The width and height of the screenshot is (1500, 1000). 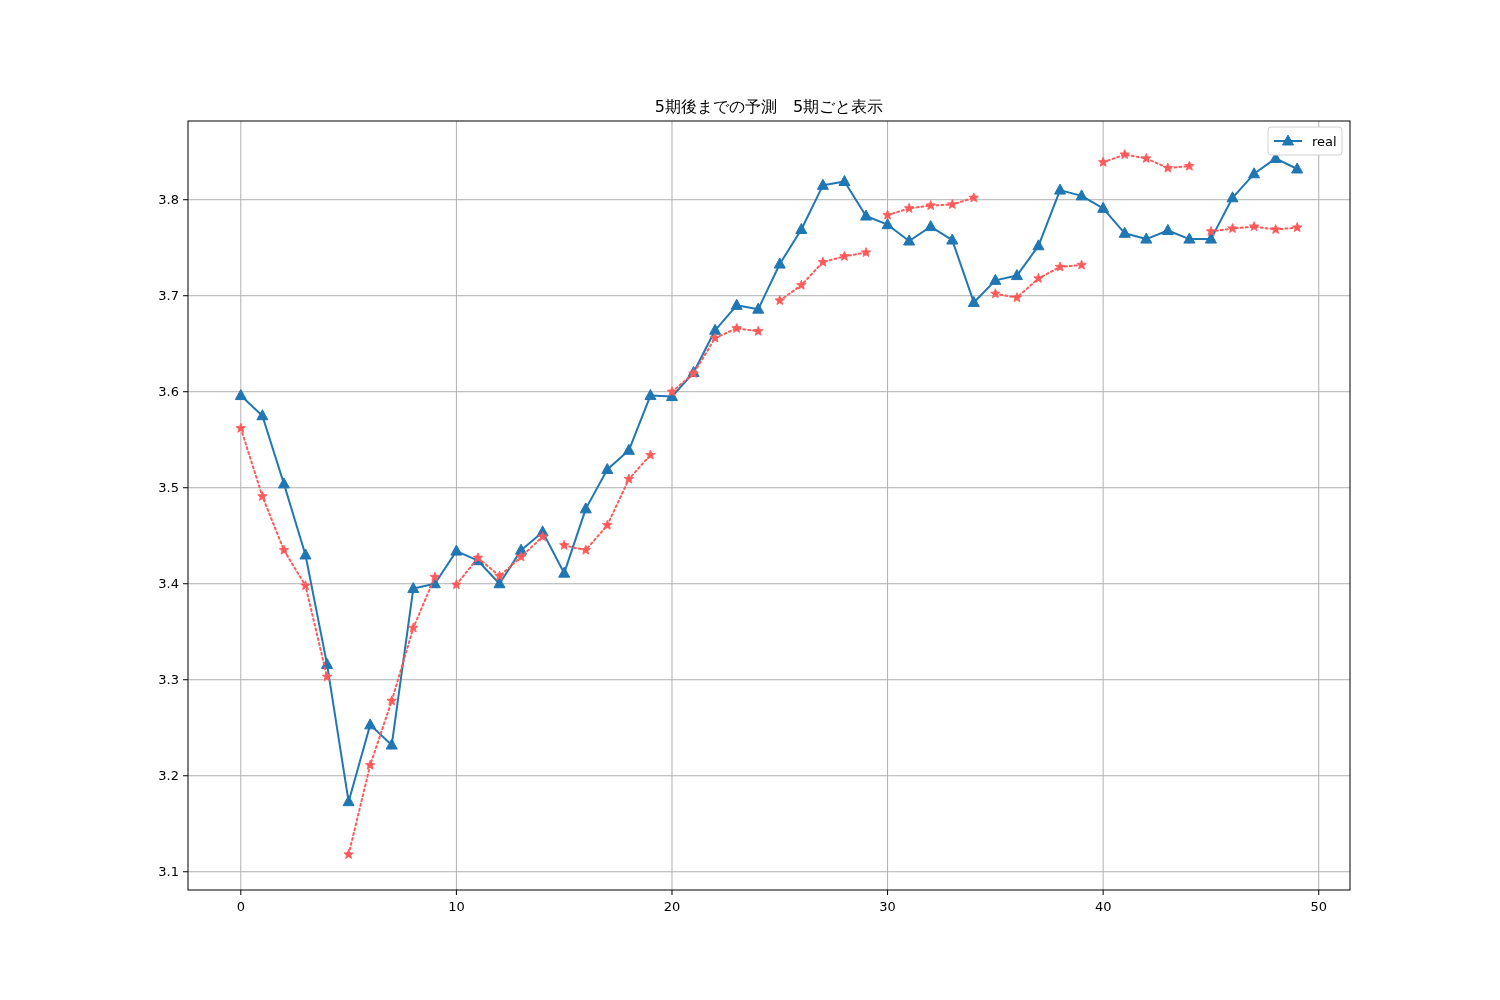 I want to click on x-tick-label: 40, so click(x=1103, y=906).